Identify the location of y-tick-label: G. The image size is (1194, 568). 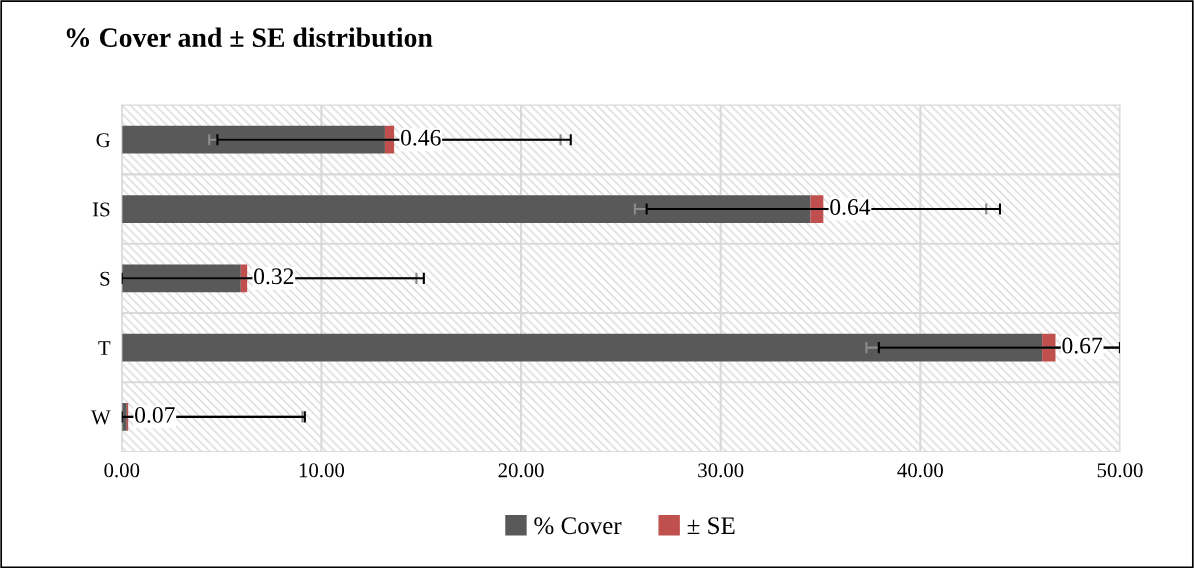
(103, 140).